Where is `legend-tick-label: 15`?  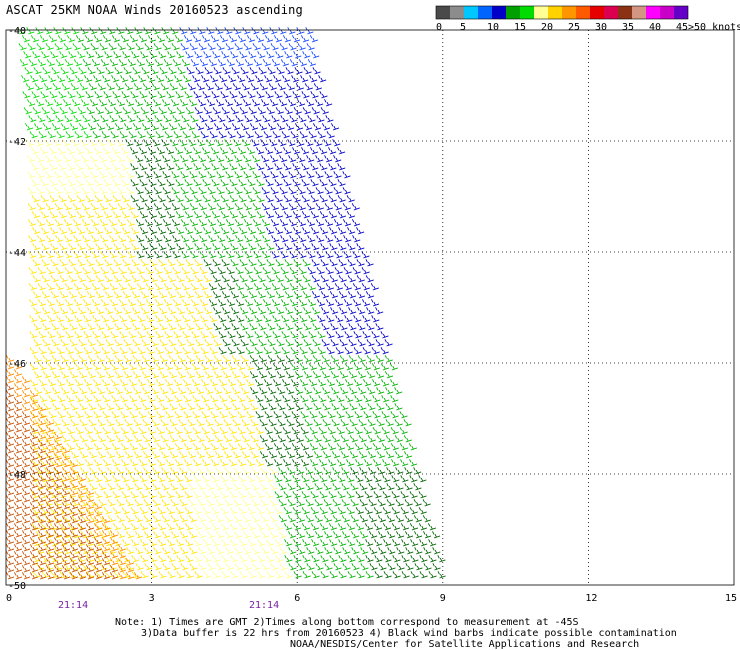 legend-tick-label: 15 is located at coordinates (520, 27).